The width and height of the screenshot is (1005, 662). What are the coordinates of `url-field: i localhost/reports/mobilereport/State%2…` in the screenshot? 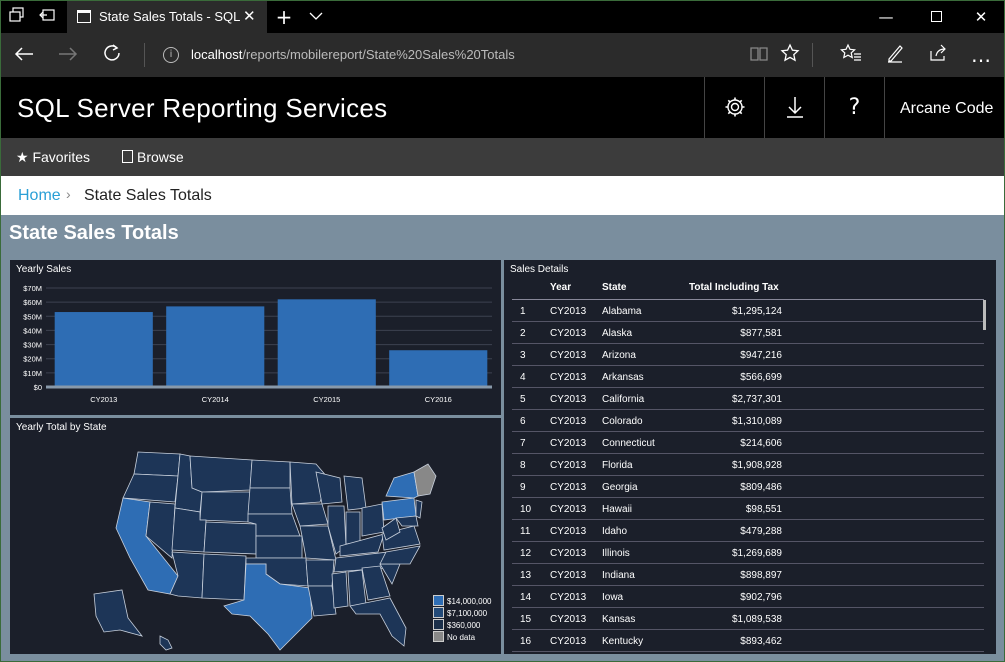 It's located at (366, 55).